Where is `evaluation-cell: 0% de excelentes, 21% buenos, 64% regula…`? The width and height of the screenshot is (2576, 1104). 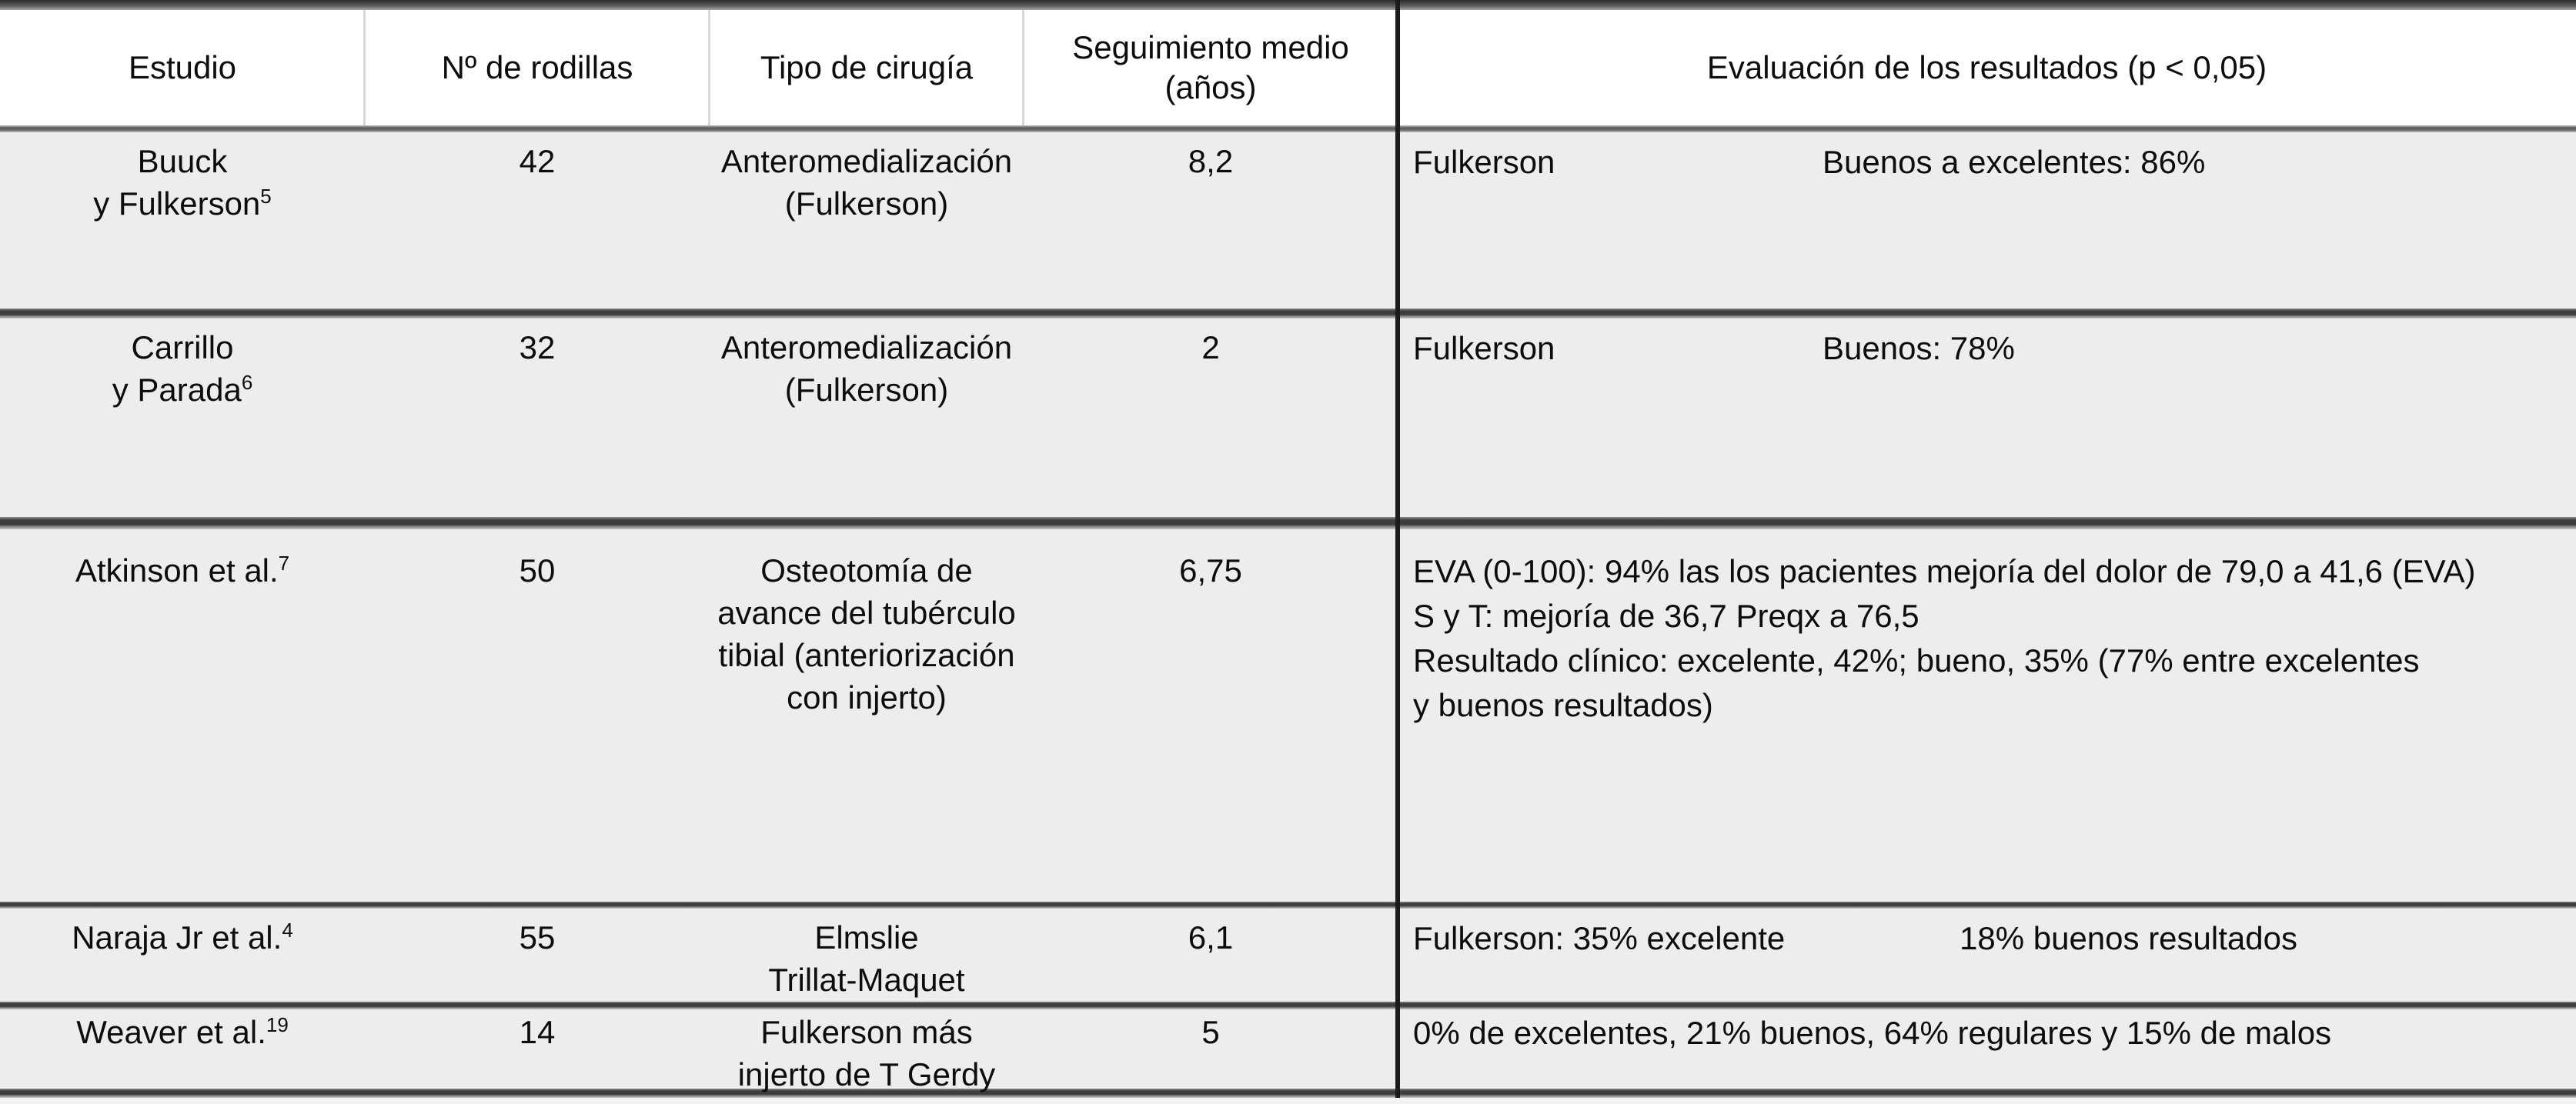 evaluation-cell: 0% de excelentes, 21% buenos, 64% regula… is located at coordinates (1987, 1052).